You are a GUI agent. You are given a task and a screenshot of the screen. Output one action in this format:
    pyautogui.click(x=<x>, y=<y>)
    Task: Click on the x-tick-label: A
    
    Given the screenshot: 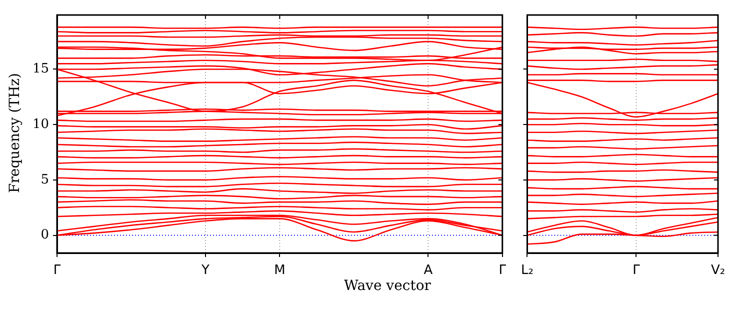 What is the action you would take?
    pyautogui.click(x=428, y=270)
    